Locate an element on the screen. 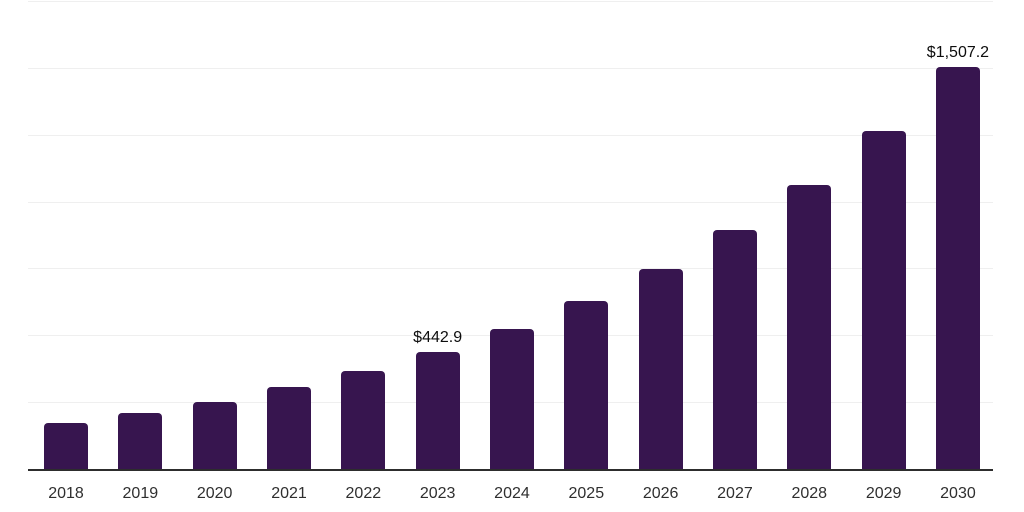  x-tick-label-2024: 2024 is located at coordinates (512, 493).